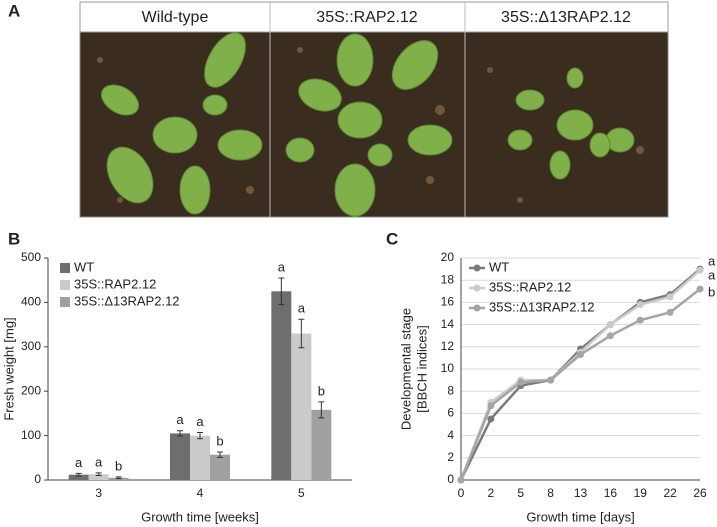 This screenshot has width=717, height=527. I want to click on panel-label: B, so click(14, 238).